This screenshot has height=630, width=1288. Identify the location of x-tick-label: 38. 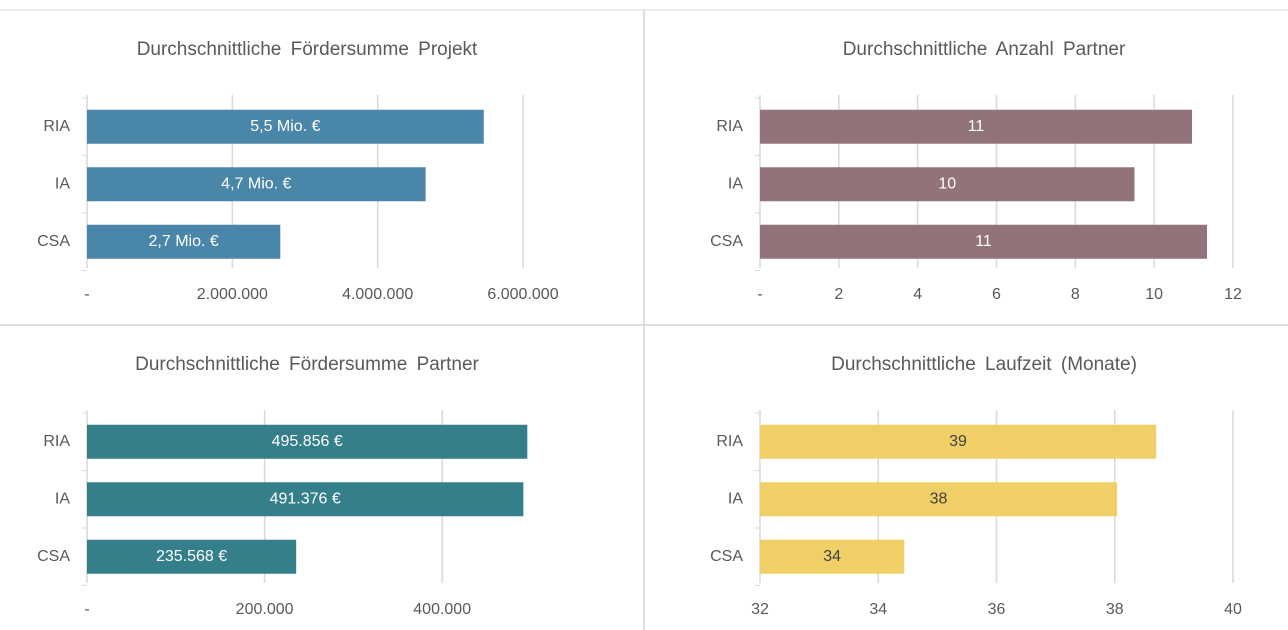
(1115, 609).